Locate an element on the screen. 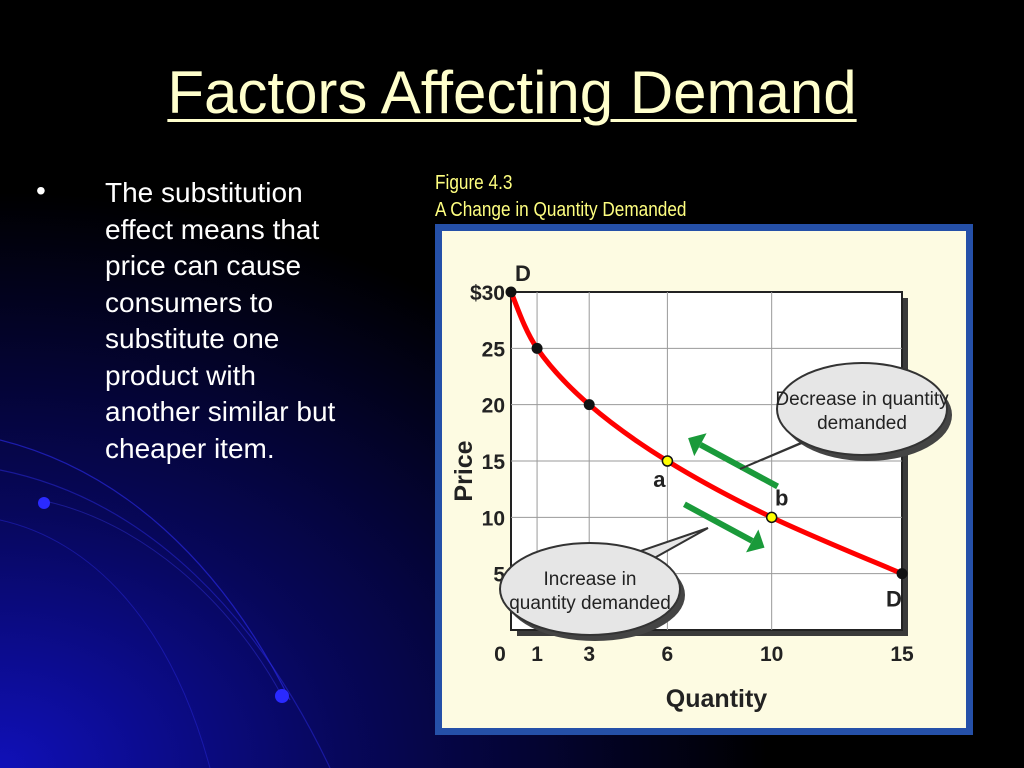 This screenshot has width=1024, height=768. figure-title: A Change in Quantity Demanded is located at coordinates (561, 210).